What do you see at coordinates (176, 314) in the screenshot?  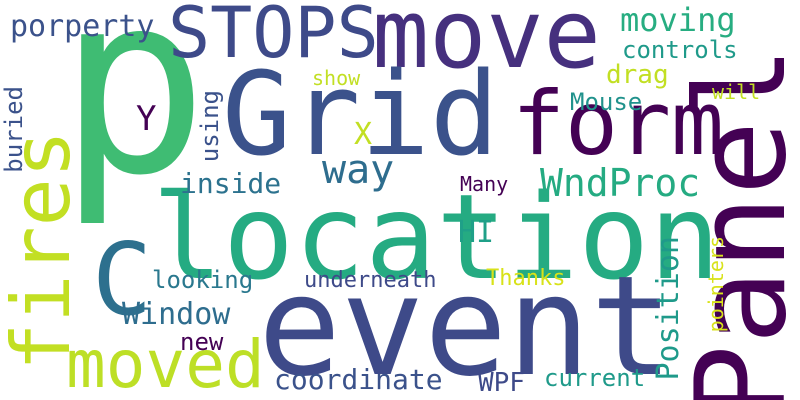 I see `word-window: Window` at bounding box center [176, 314].